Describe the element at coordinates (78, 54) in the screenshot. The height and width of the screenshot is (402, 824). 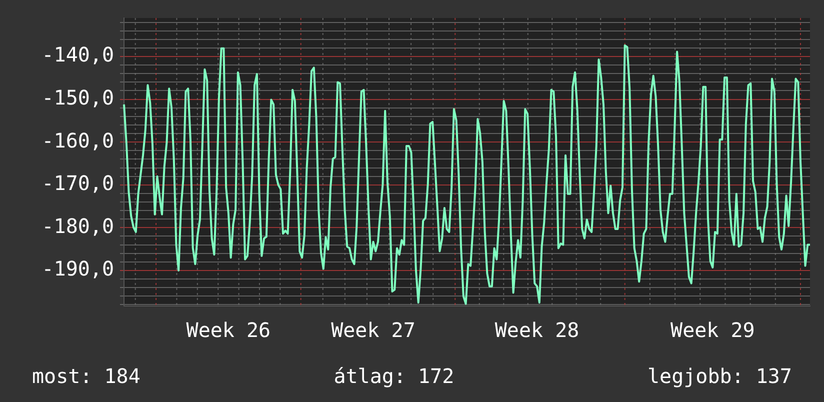
I see `y-tick-label: -140,0` at that location.